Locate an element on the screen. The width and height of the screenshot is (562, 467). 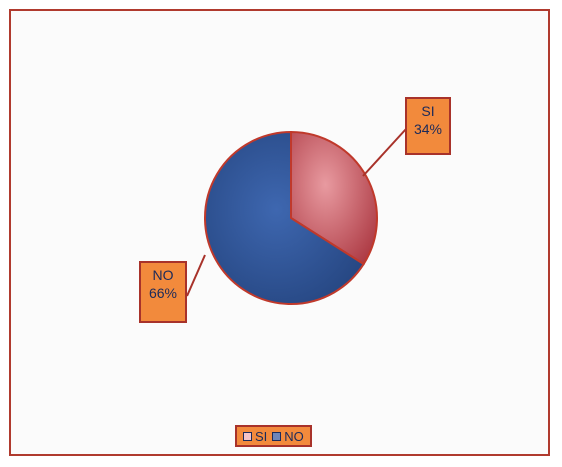
leader-line-no is located at coordinates (196, 275).